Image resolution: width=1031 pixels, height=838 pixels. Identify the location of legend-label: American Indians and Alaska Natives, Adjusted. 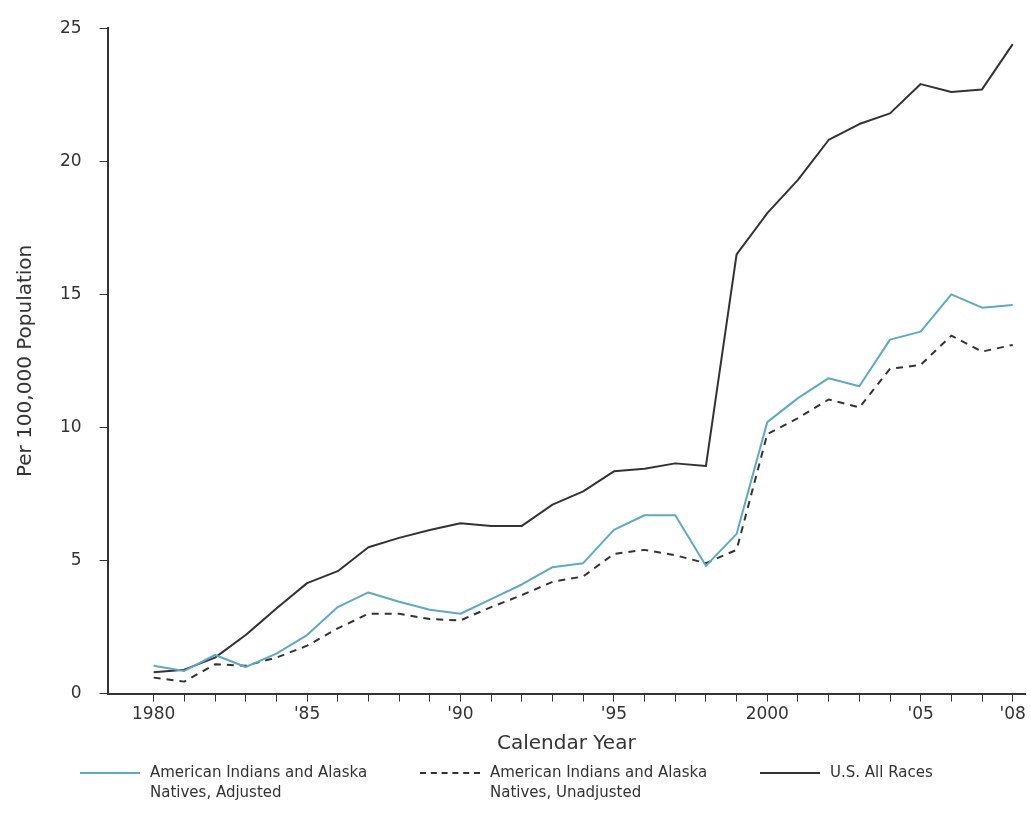
(259, 782).